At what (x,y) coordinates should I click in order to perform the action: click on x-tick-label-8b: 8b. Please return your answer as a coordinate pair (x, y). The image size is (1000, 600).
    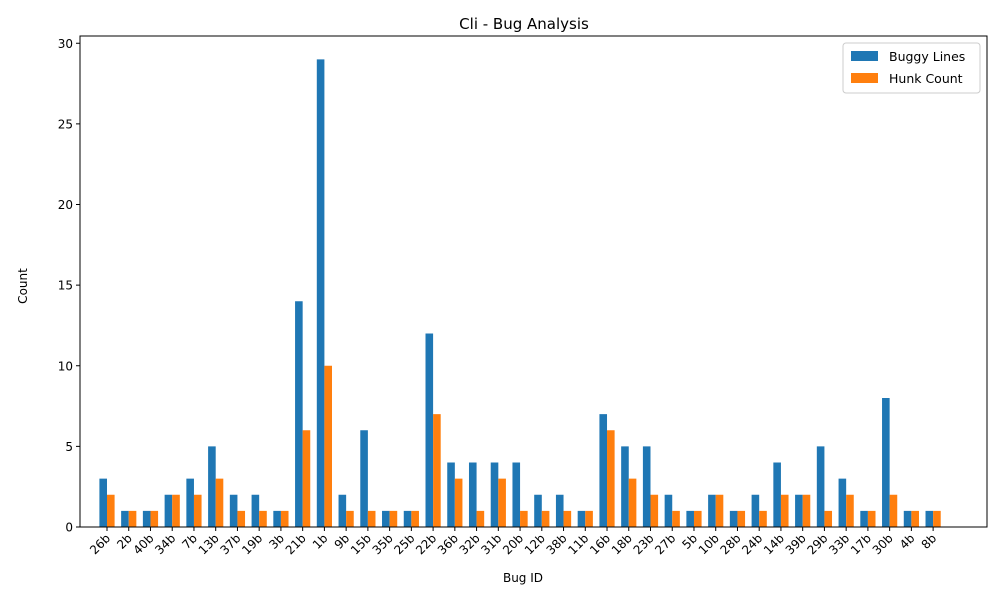
    Looking at the image, I should click on (929, 541).